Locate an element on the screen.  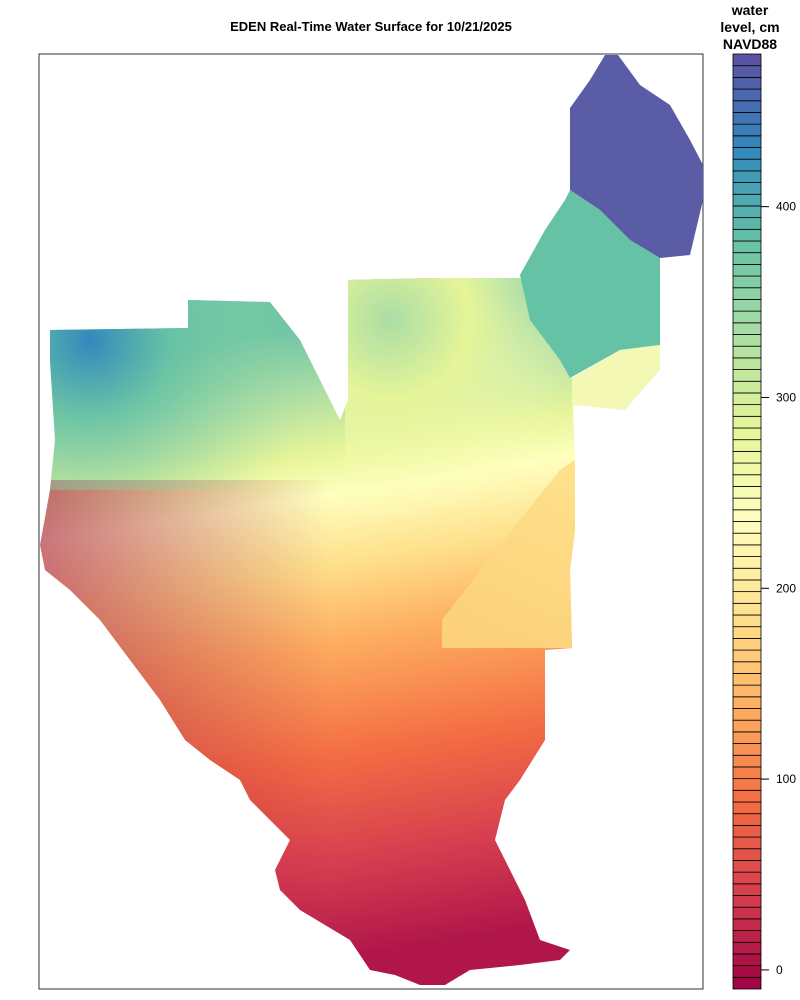
northeast-region is located at coordinates (636, 156).